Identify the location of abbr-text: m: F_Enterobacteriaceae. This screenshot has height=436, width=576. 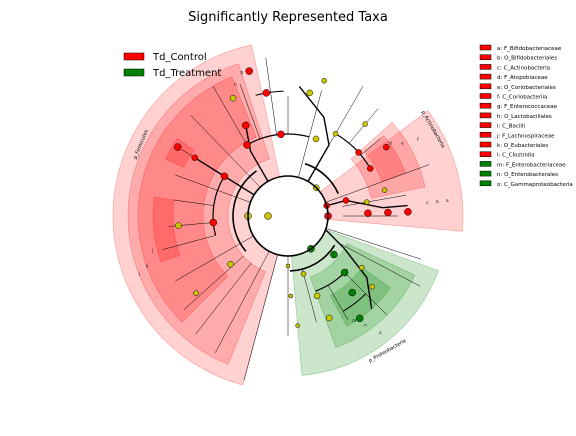
(531, 165).